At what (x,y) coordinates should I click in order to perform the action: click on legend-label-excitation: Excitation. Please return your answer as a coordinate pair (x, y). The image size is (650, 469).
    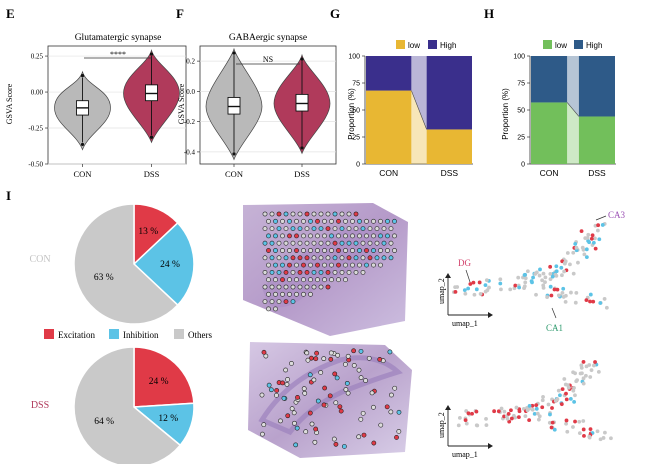
    Looking at the image, I should click on (76, 335).